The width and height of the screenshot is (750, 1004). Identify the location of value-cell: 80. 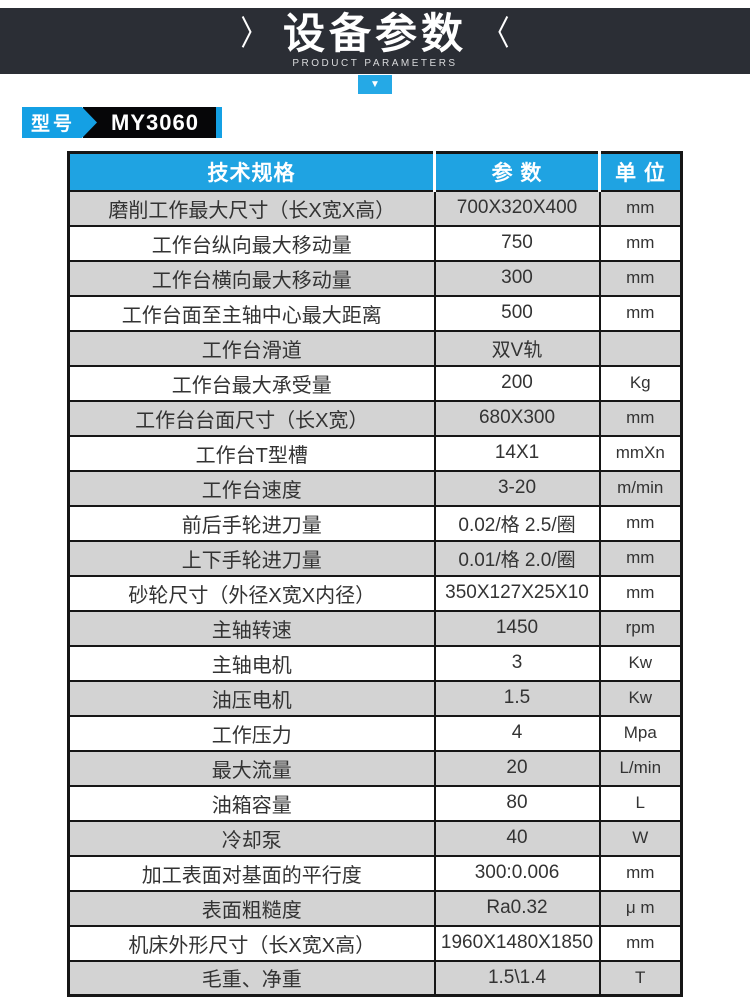
(517, 803).